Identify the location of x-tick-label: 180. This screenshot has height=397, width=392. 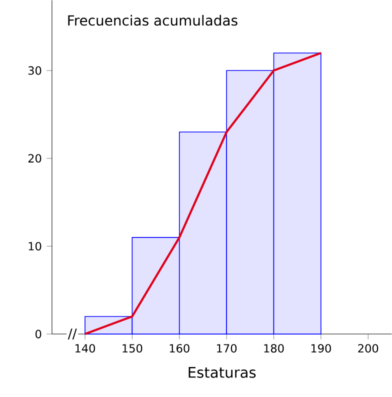
(274, 348).